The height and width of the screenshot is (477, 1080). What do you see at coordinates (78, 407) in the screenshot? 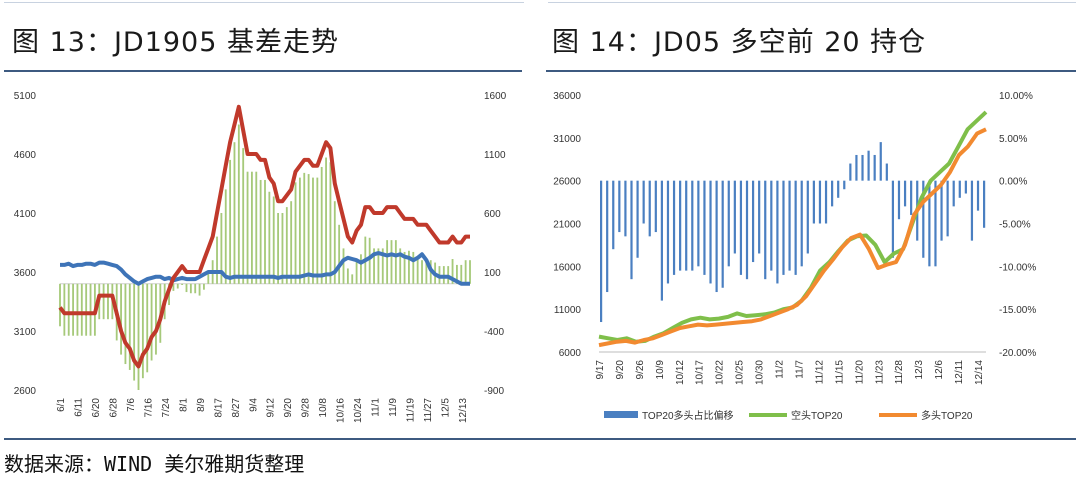
I see `x-axis-tick: 6/11` at bounding box center [78, 407].